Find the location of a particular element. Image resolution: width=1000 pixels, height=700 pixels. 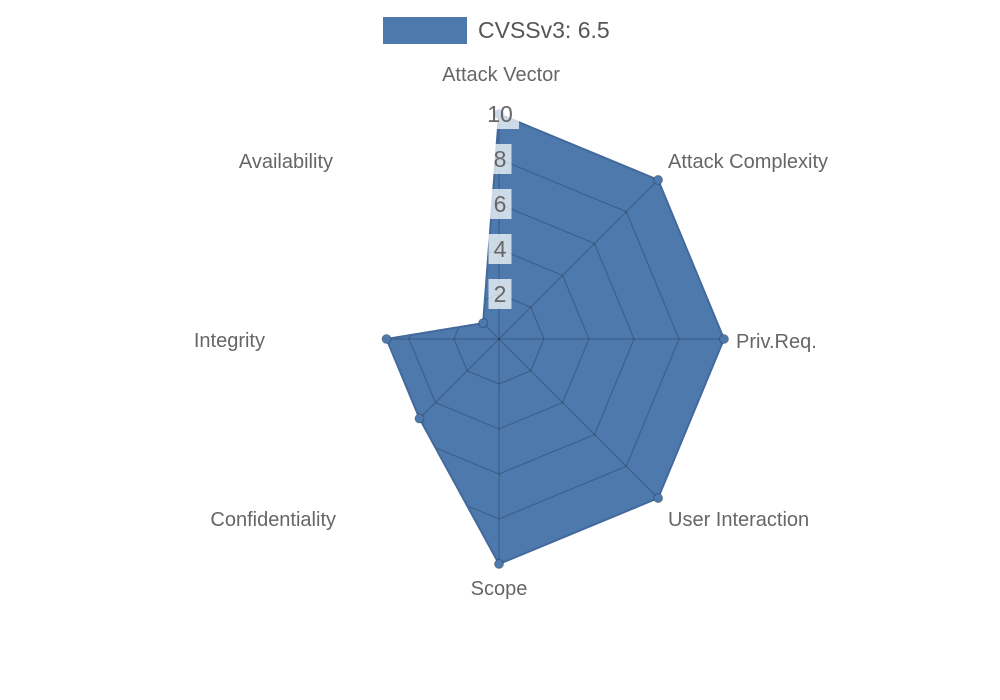

tick-label: 6 is located at coordinates (500, 204).